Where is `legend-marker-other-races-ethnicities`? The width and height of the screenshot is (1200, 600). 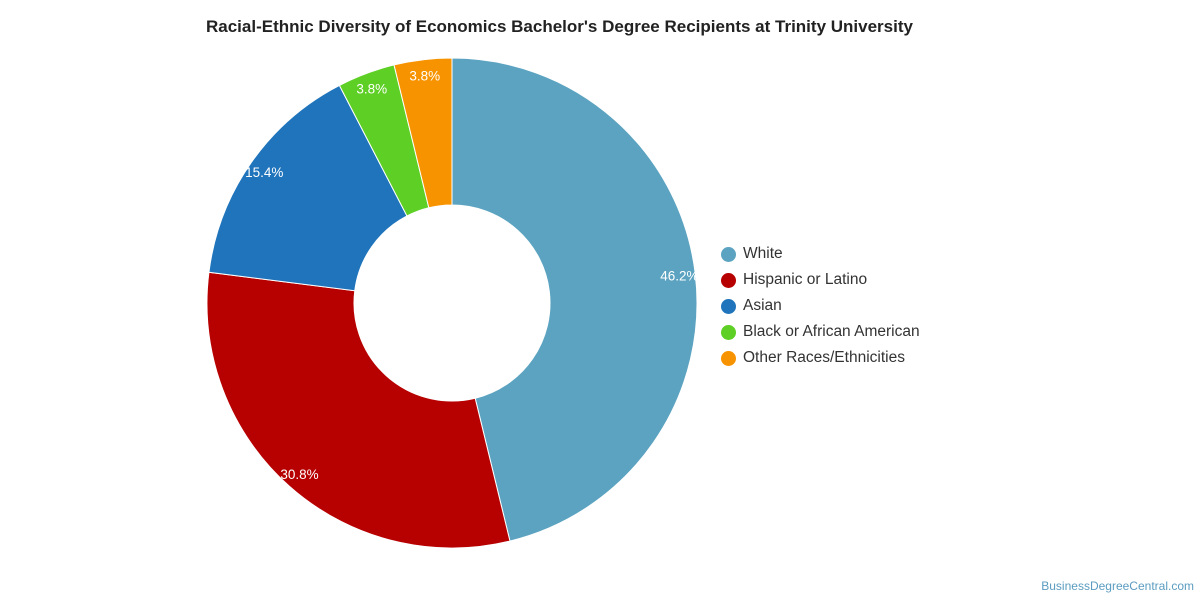
legend-marker-other-races-ethnicities is located at coordinates (728, 358).